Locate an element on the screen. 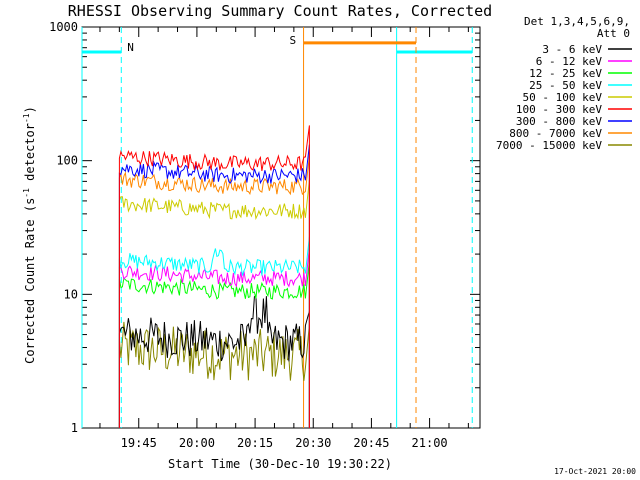  y-tick-label: 10 is located at coordinates (71, 294).